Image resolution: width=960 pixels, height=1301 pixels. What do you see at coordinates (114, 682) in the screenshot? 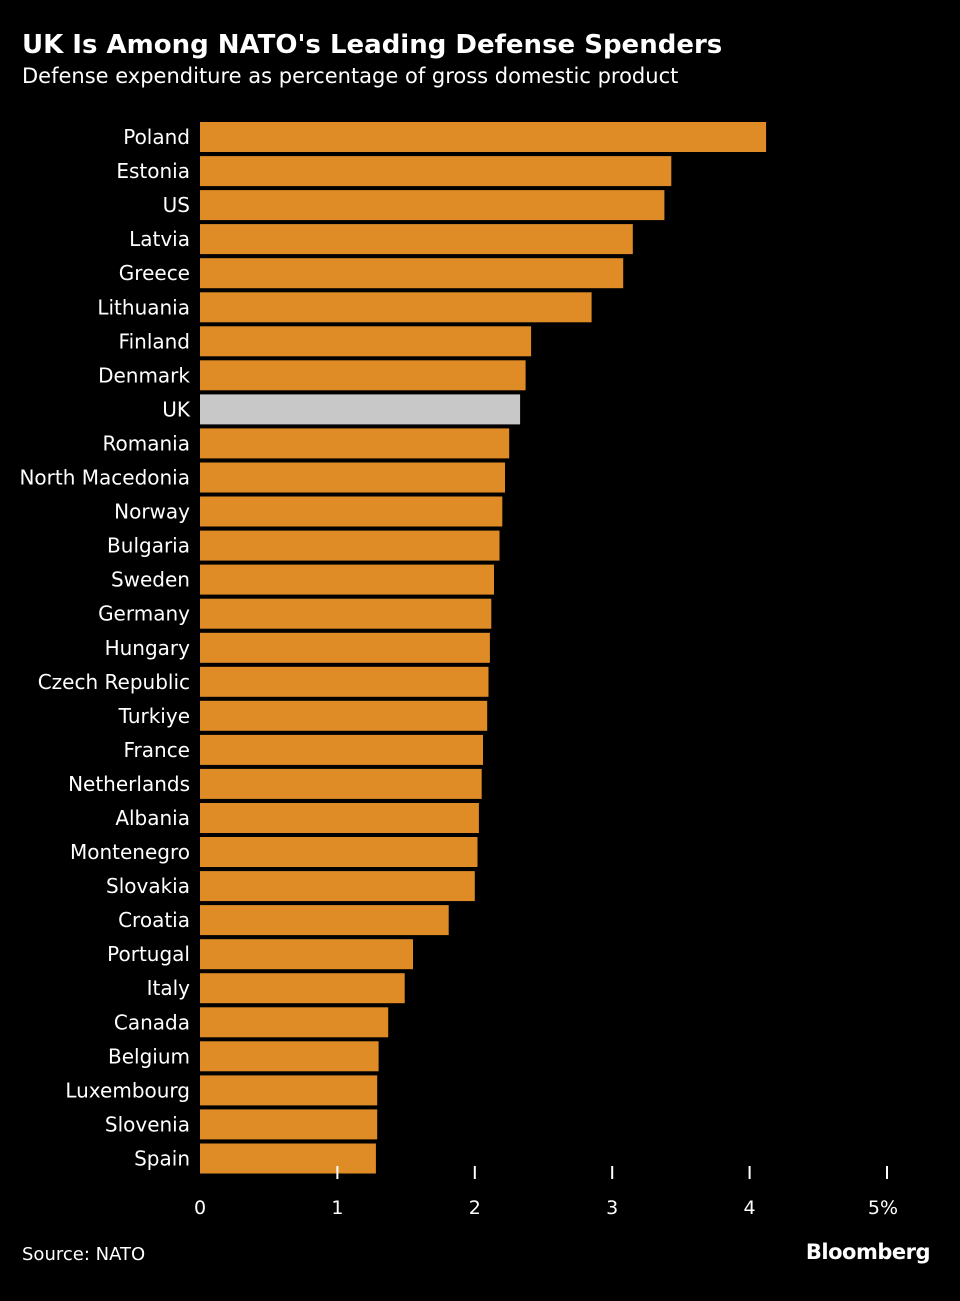
I see `category-label: Czech Republic` at bounding box center [114, 682].